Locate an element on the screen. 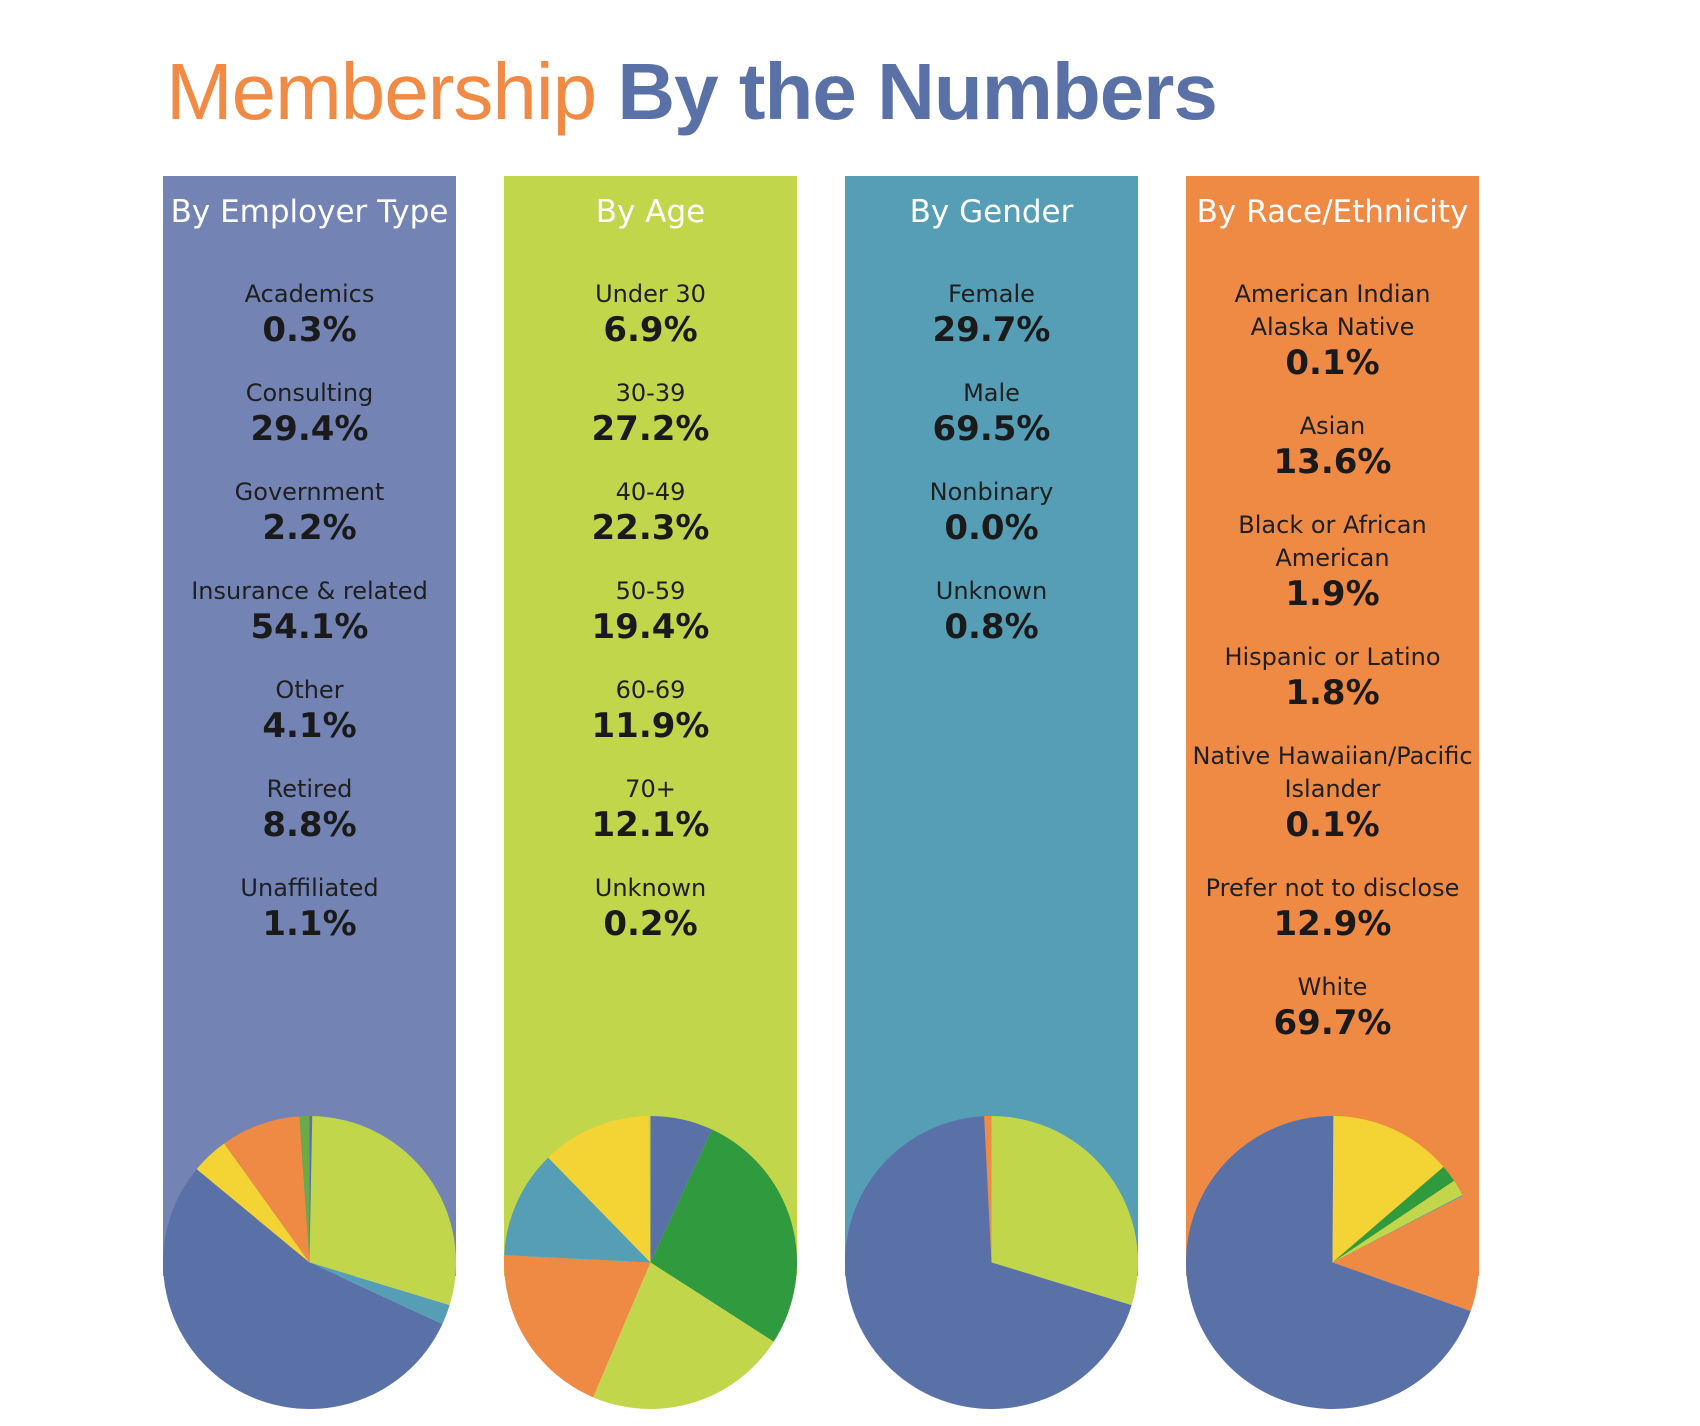  entry: Nonbinary 0.0% is located at coordinates (991, 511).